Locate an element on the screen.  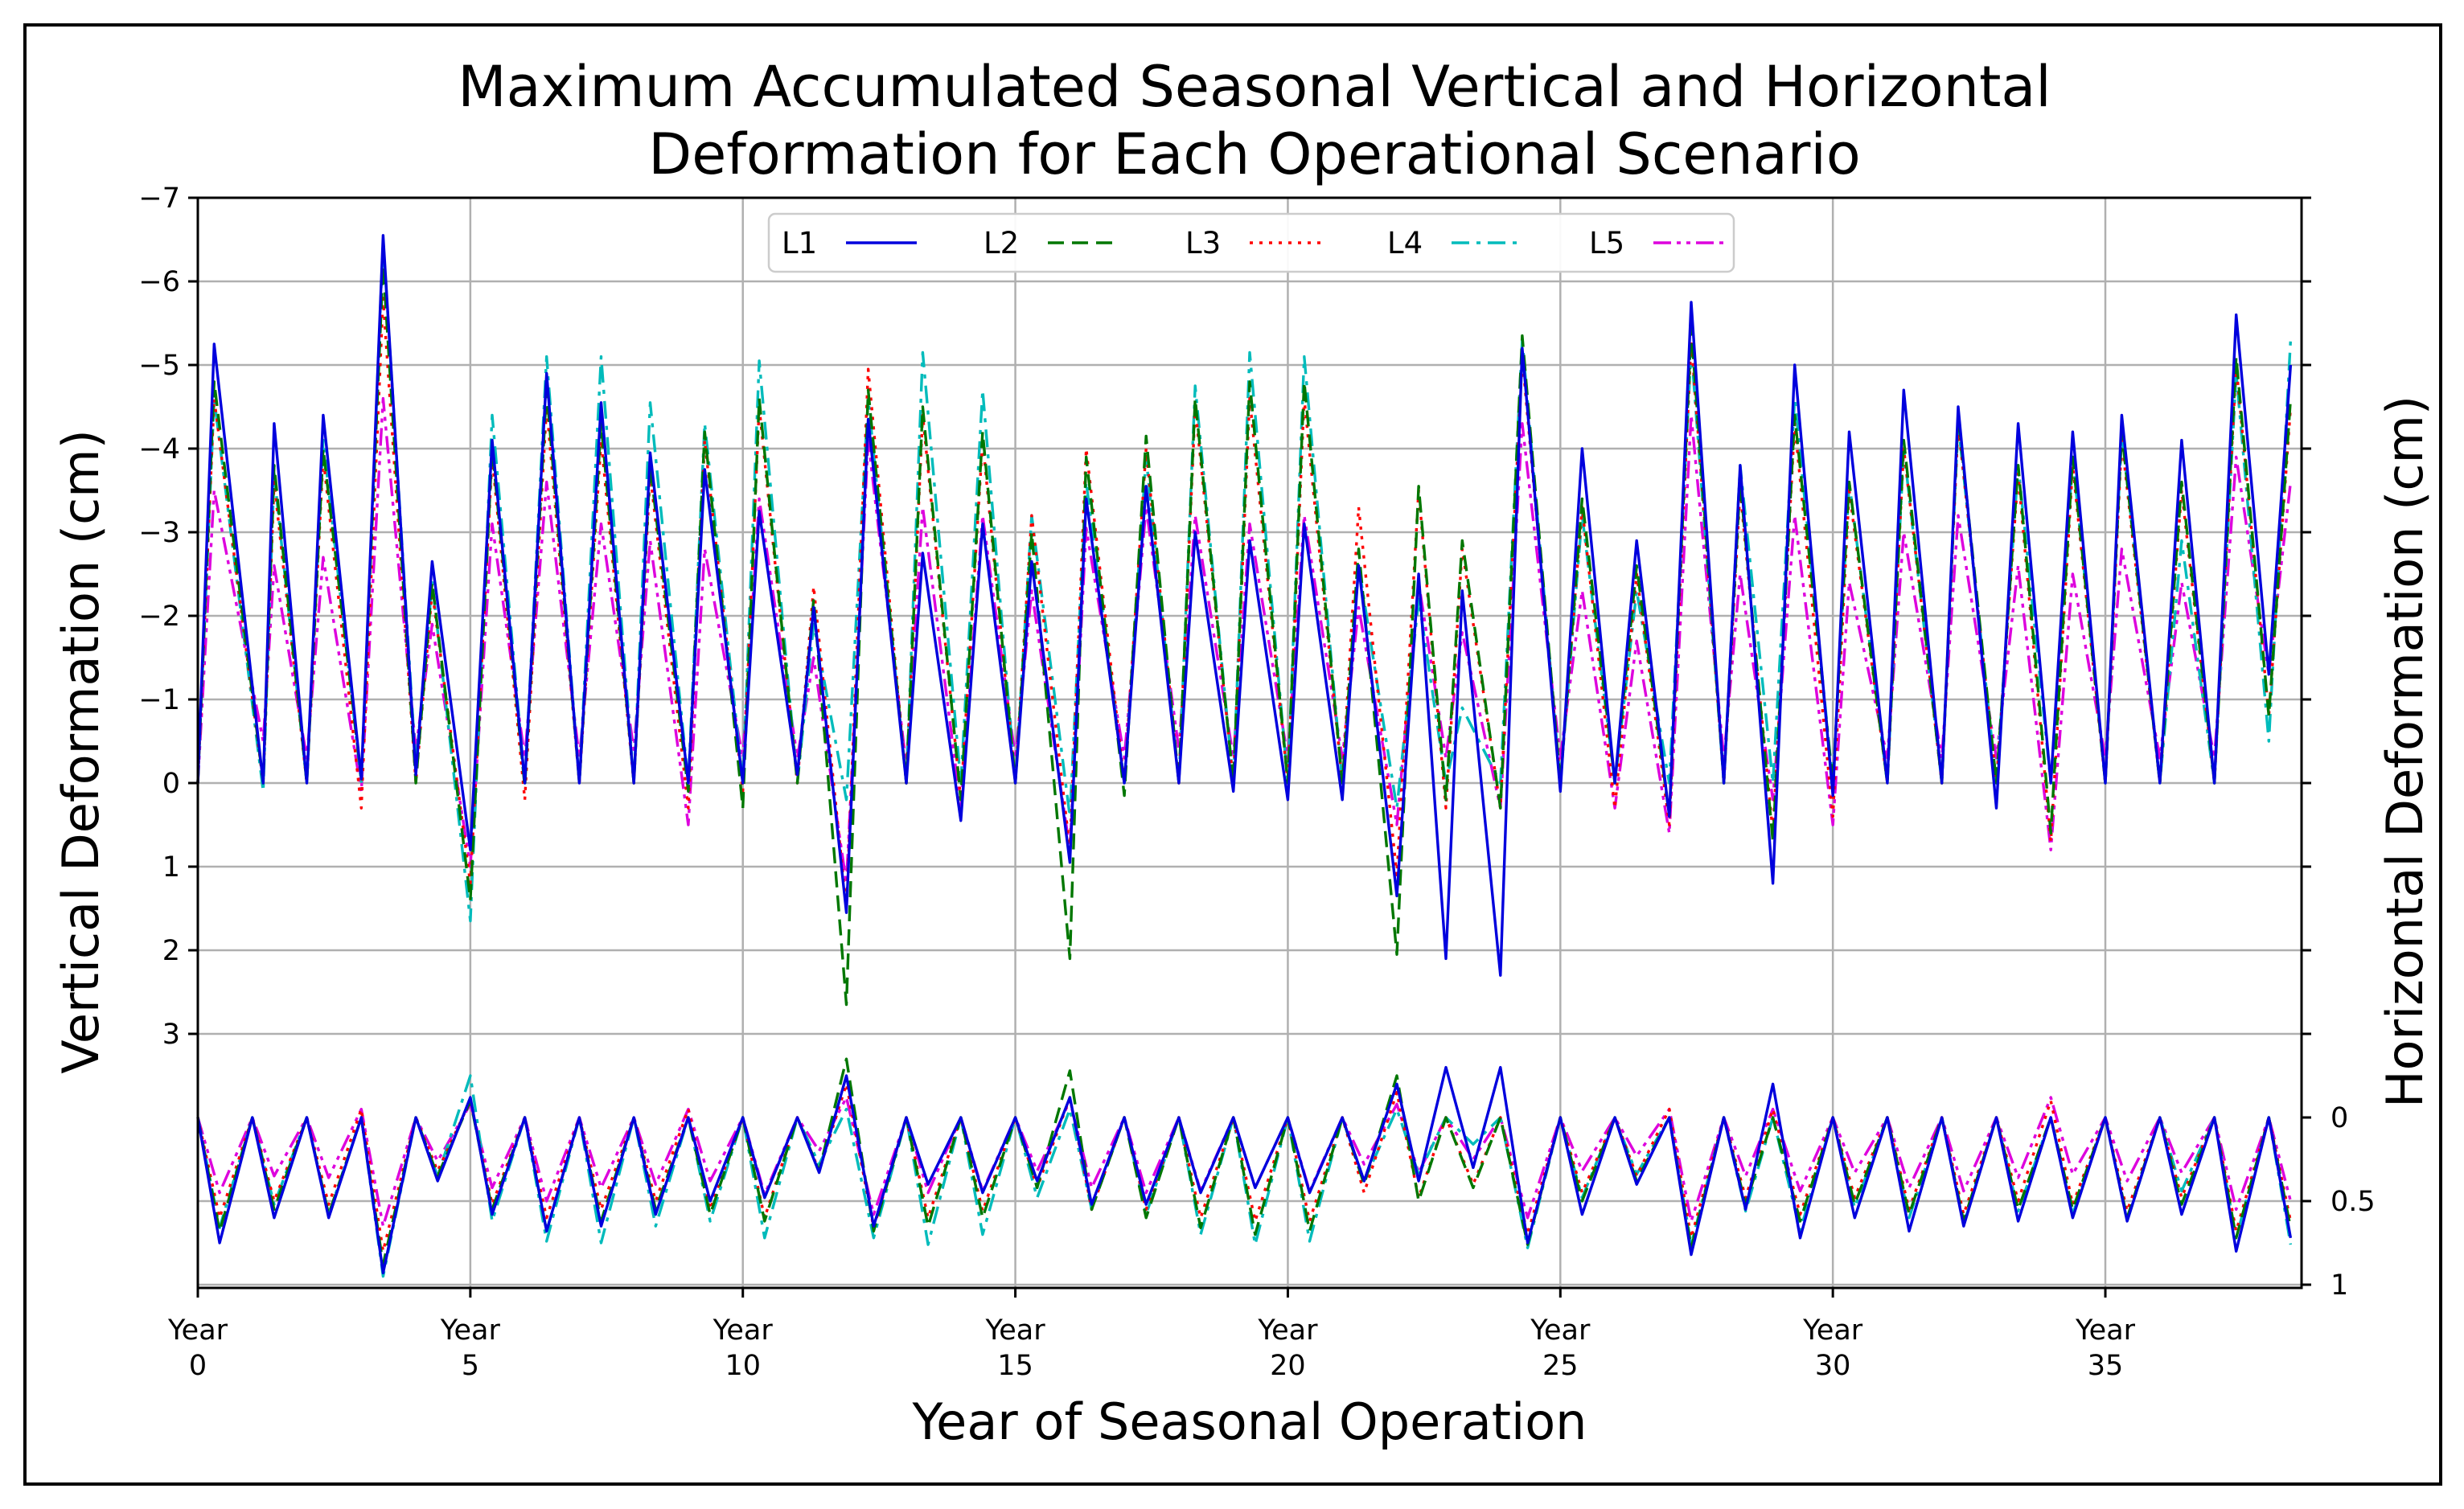
y-axis-label-left: Vertical Deformation (cm) is located at coordinates (80, 751).